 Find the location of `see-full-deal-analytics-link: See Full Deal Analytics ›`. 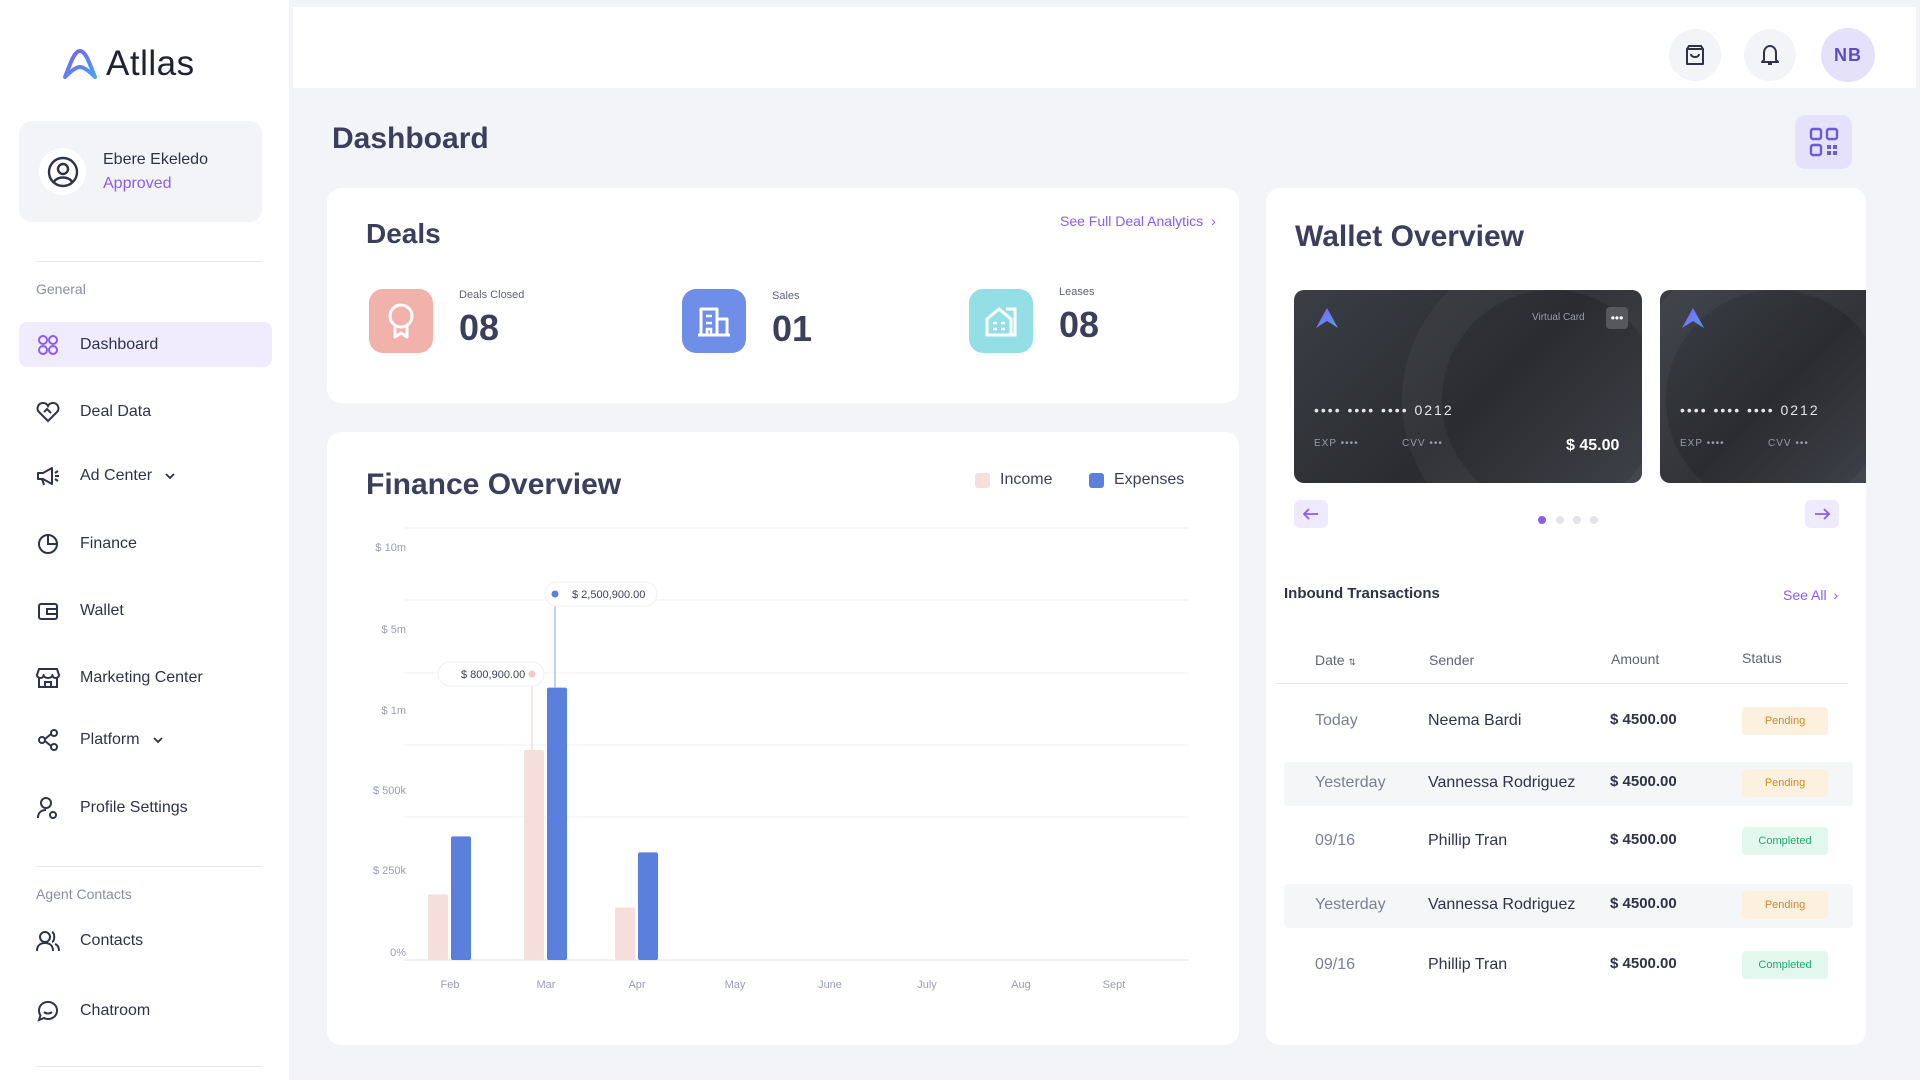

see-full-deal-analytics-link: See Full Deal Analytics › is located at coordinates (1138, 221).